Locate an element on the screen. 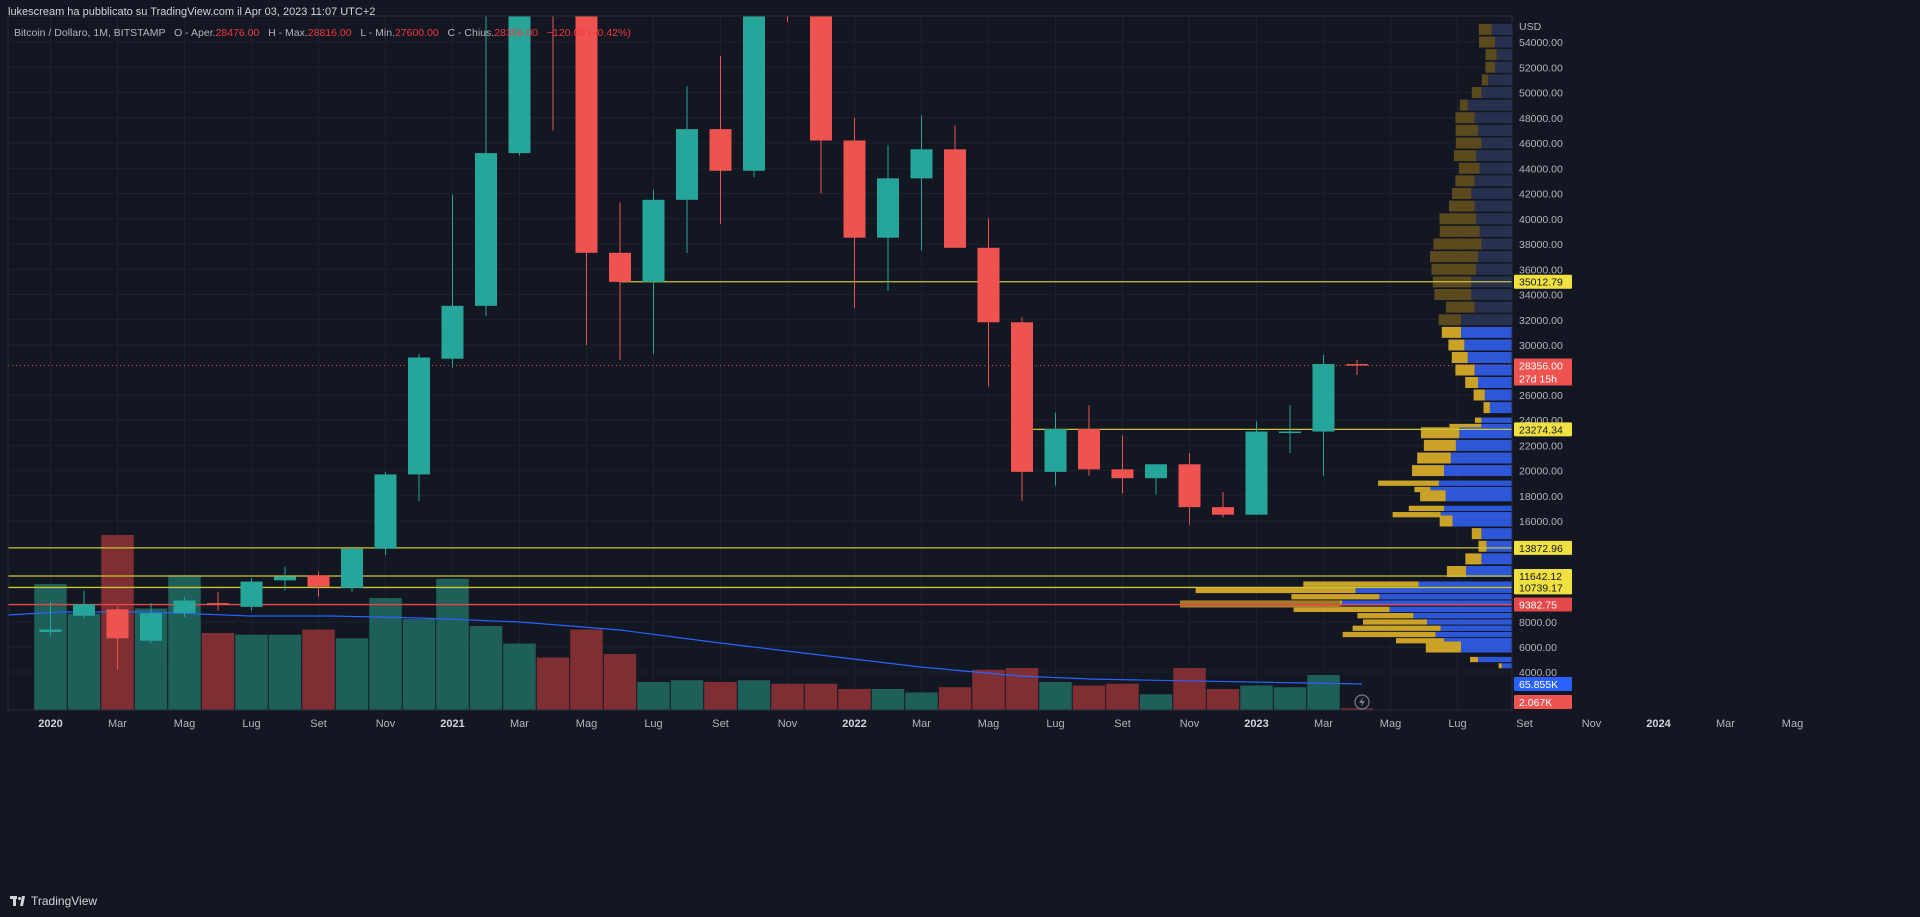  countdown-tag-bg is located at coordinates (1543, 378).